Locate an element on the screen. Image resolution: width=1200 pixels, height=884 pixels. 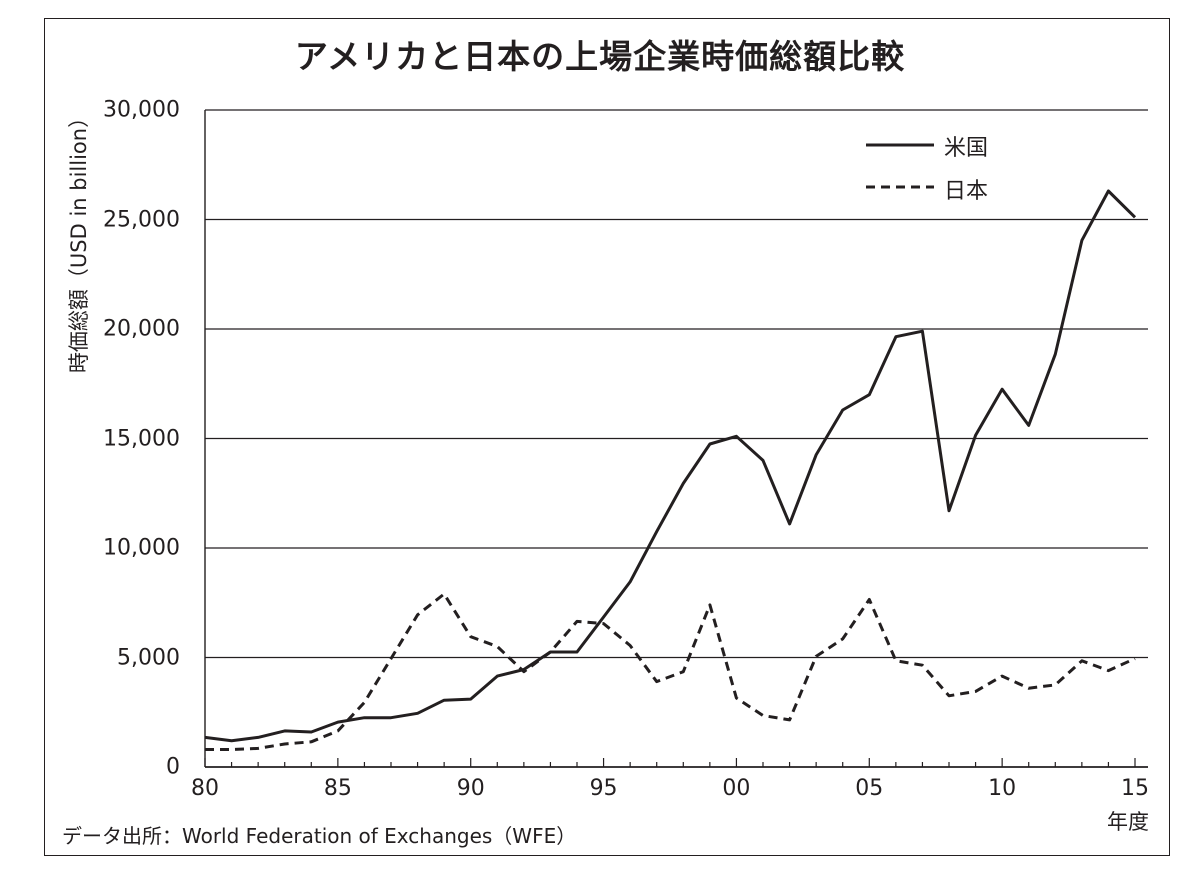
x-tick-label: 90 is located at coordinates (470, 788).